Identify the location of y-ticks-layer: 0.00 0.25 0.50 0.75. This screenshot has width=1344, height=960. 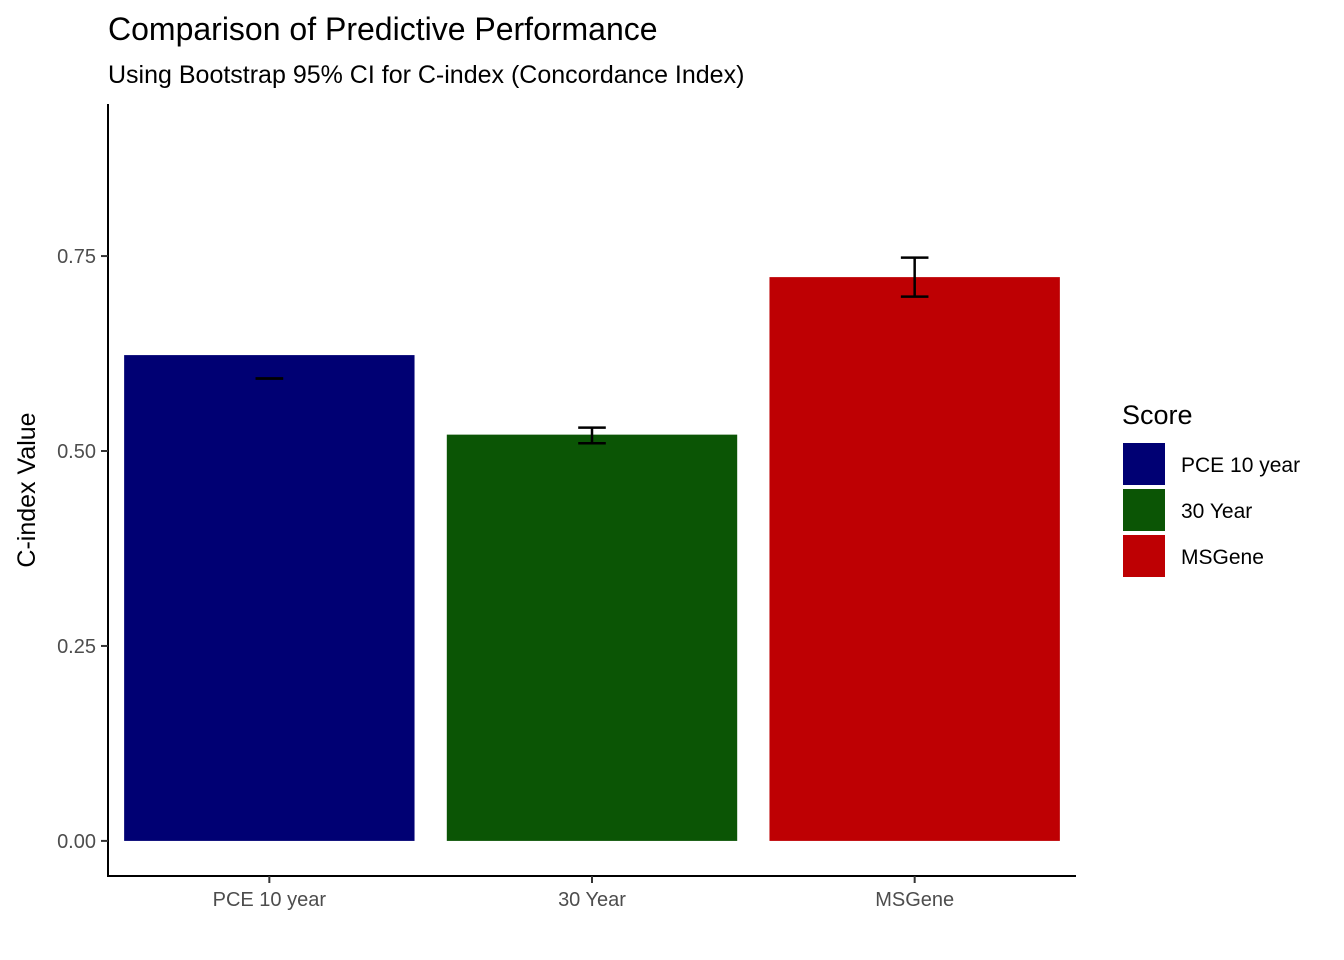
(82, 549).